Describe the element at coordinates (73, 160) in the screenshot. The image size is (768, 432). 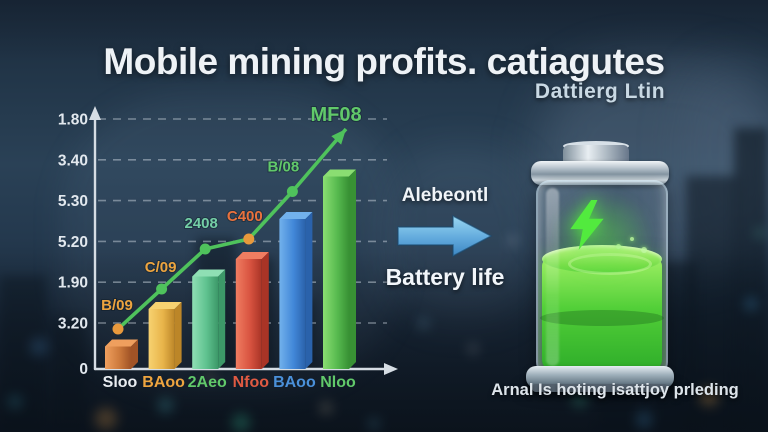
I see `y-axis-tick-label: 3.40` at that location.